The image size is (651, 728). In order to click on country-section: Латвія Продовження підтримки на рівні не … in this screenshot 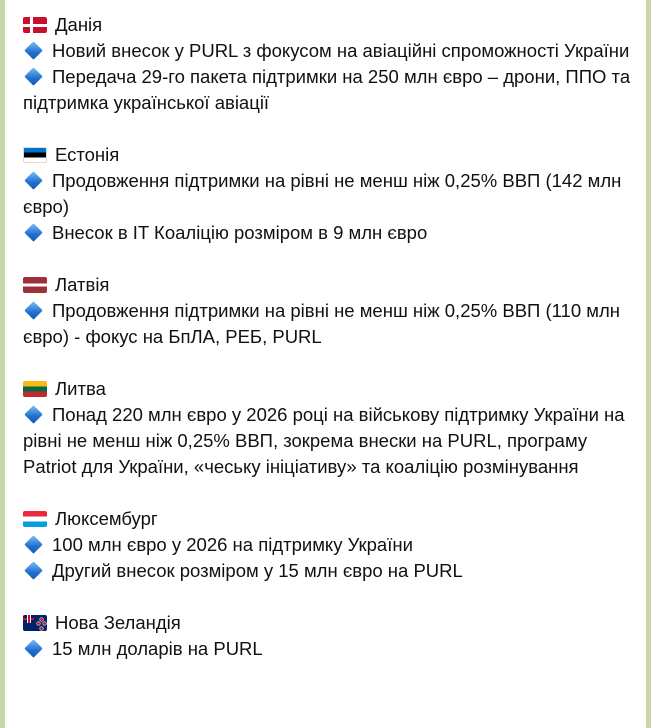, I will do `click(334, 311)`.